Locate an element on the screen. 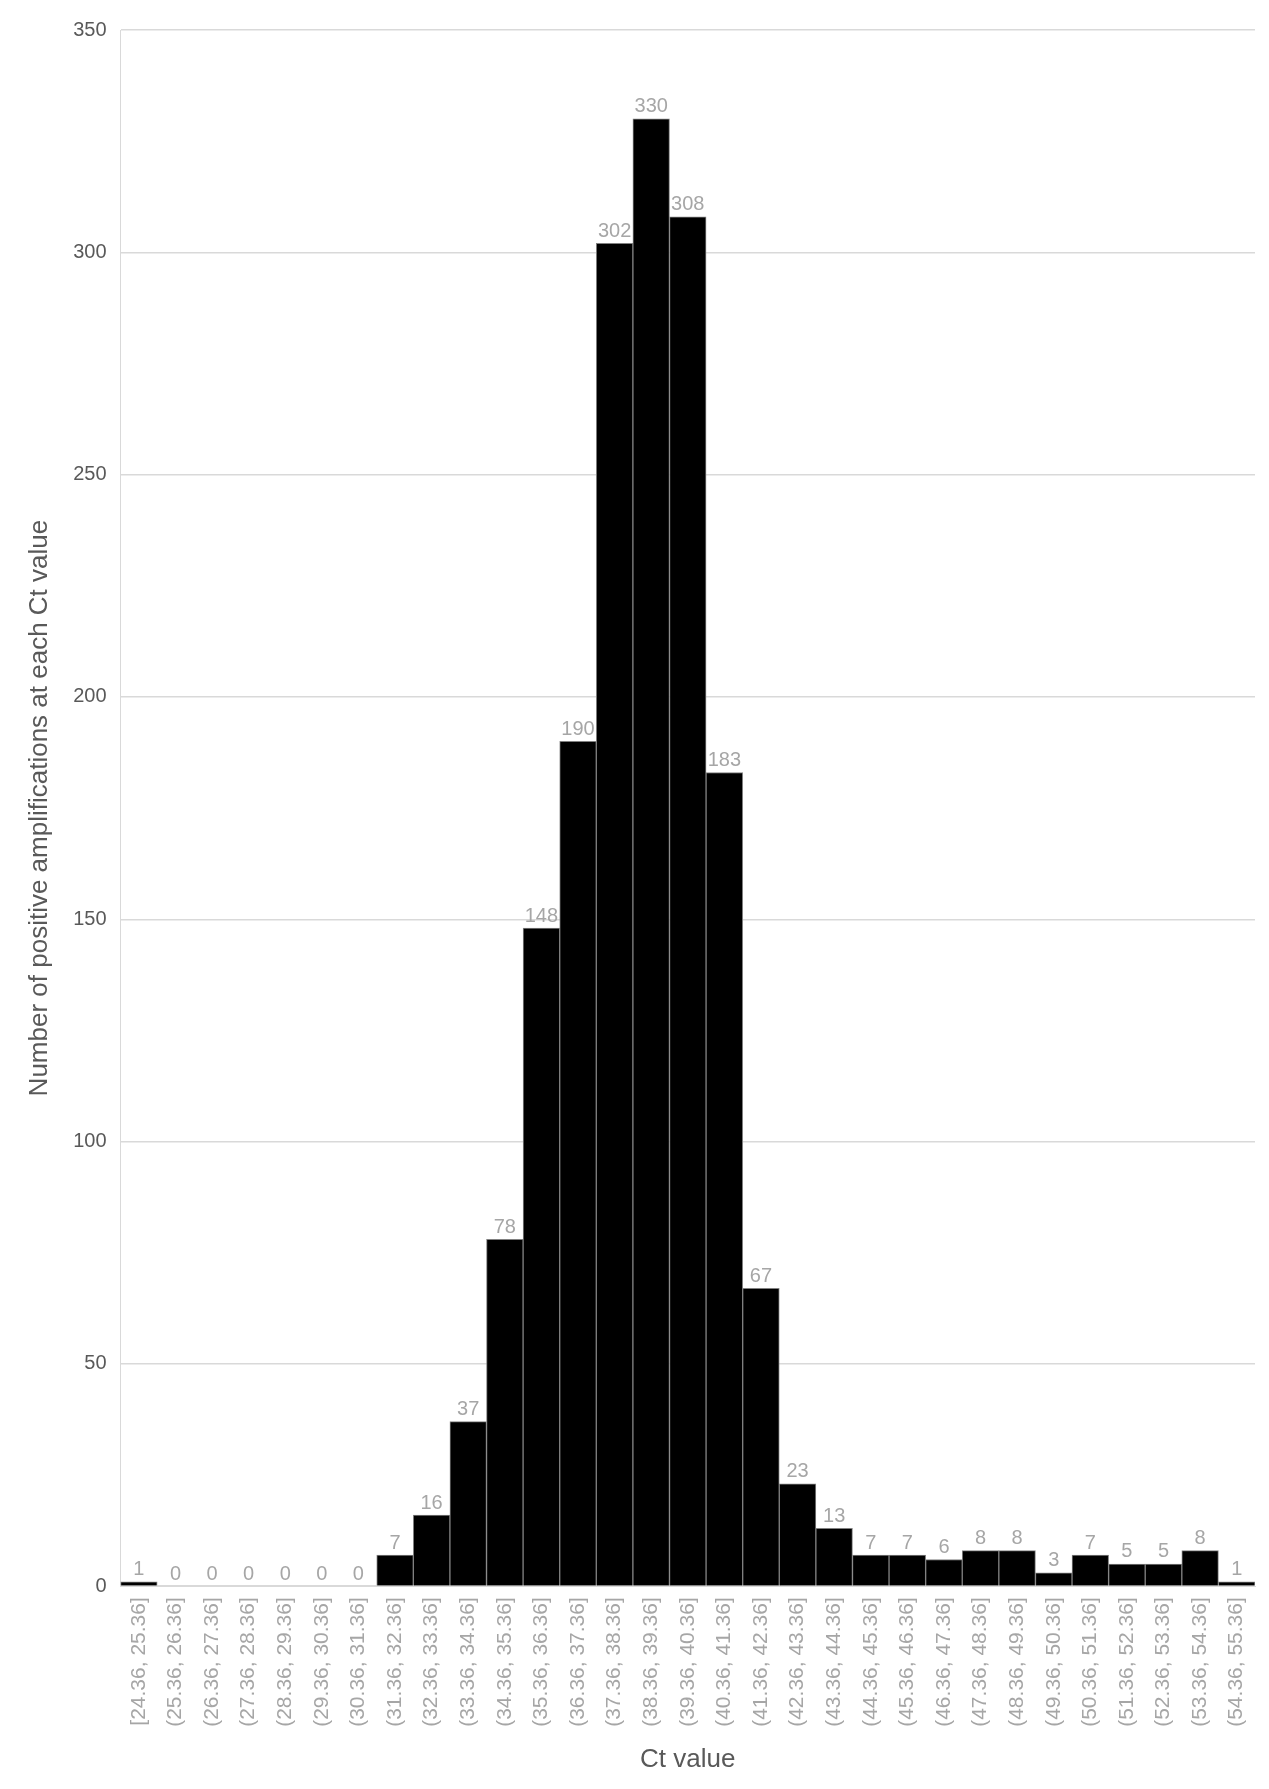 Image resolution: width=1269 pixels, height=1789 pixels. data-label: 330 is located at coordinates (651, 105).